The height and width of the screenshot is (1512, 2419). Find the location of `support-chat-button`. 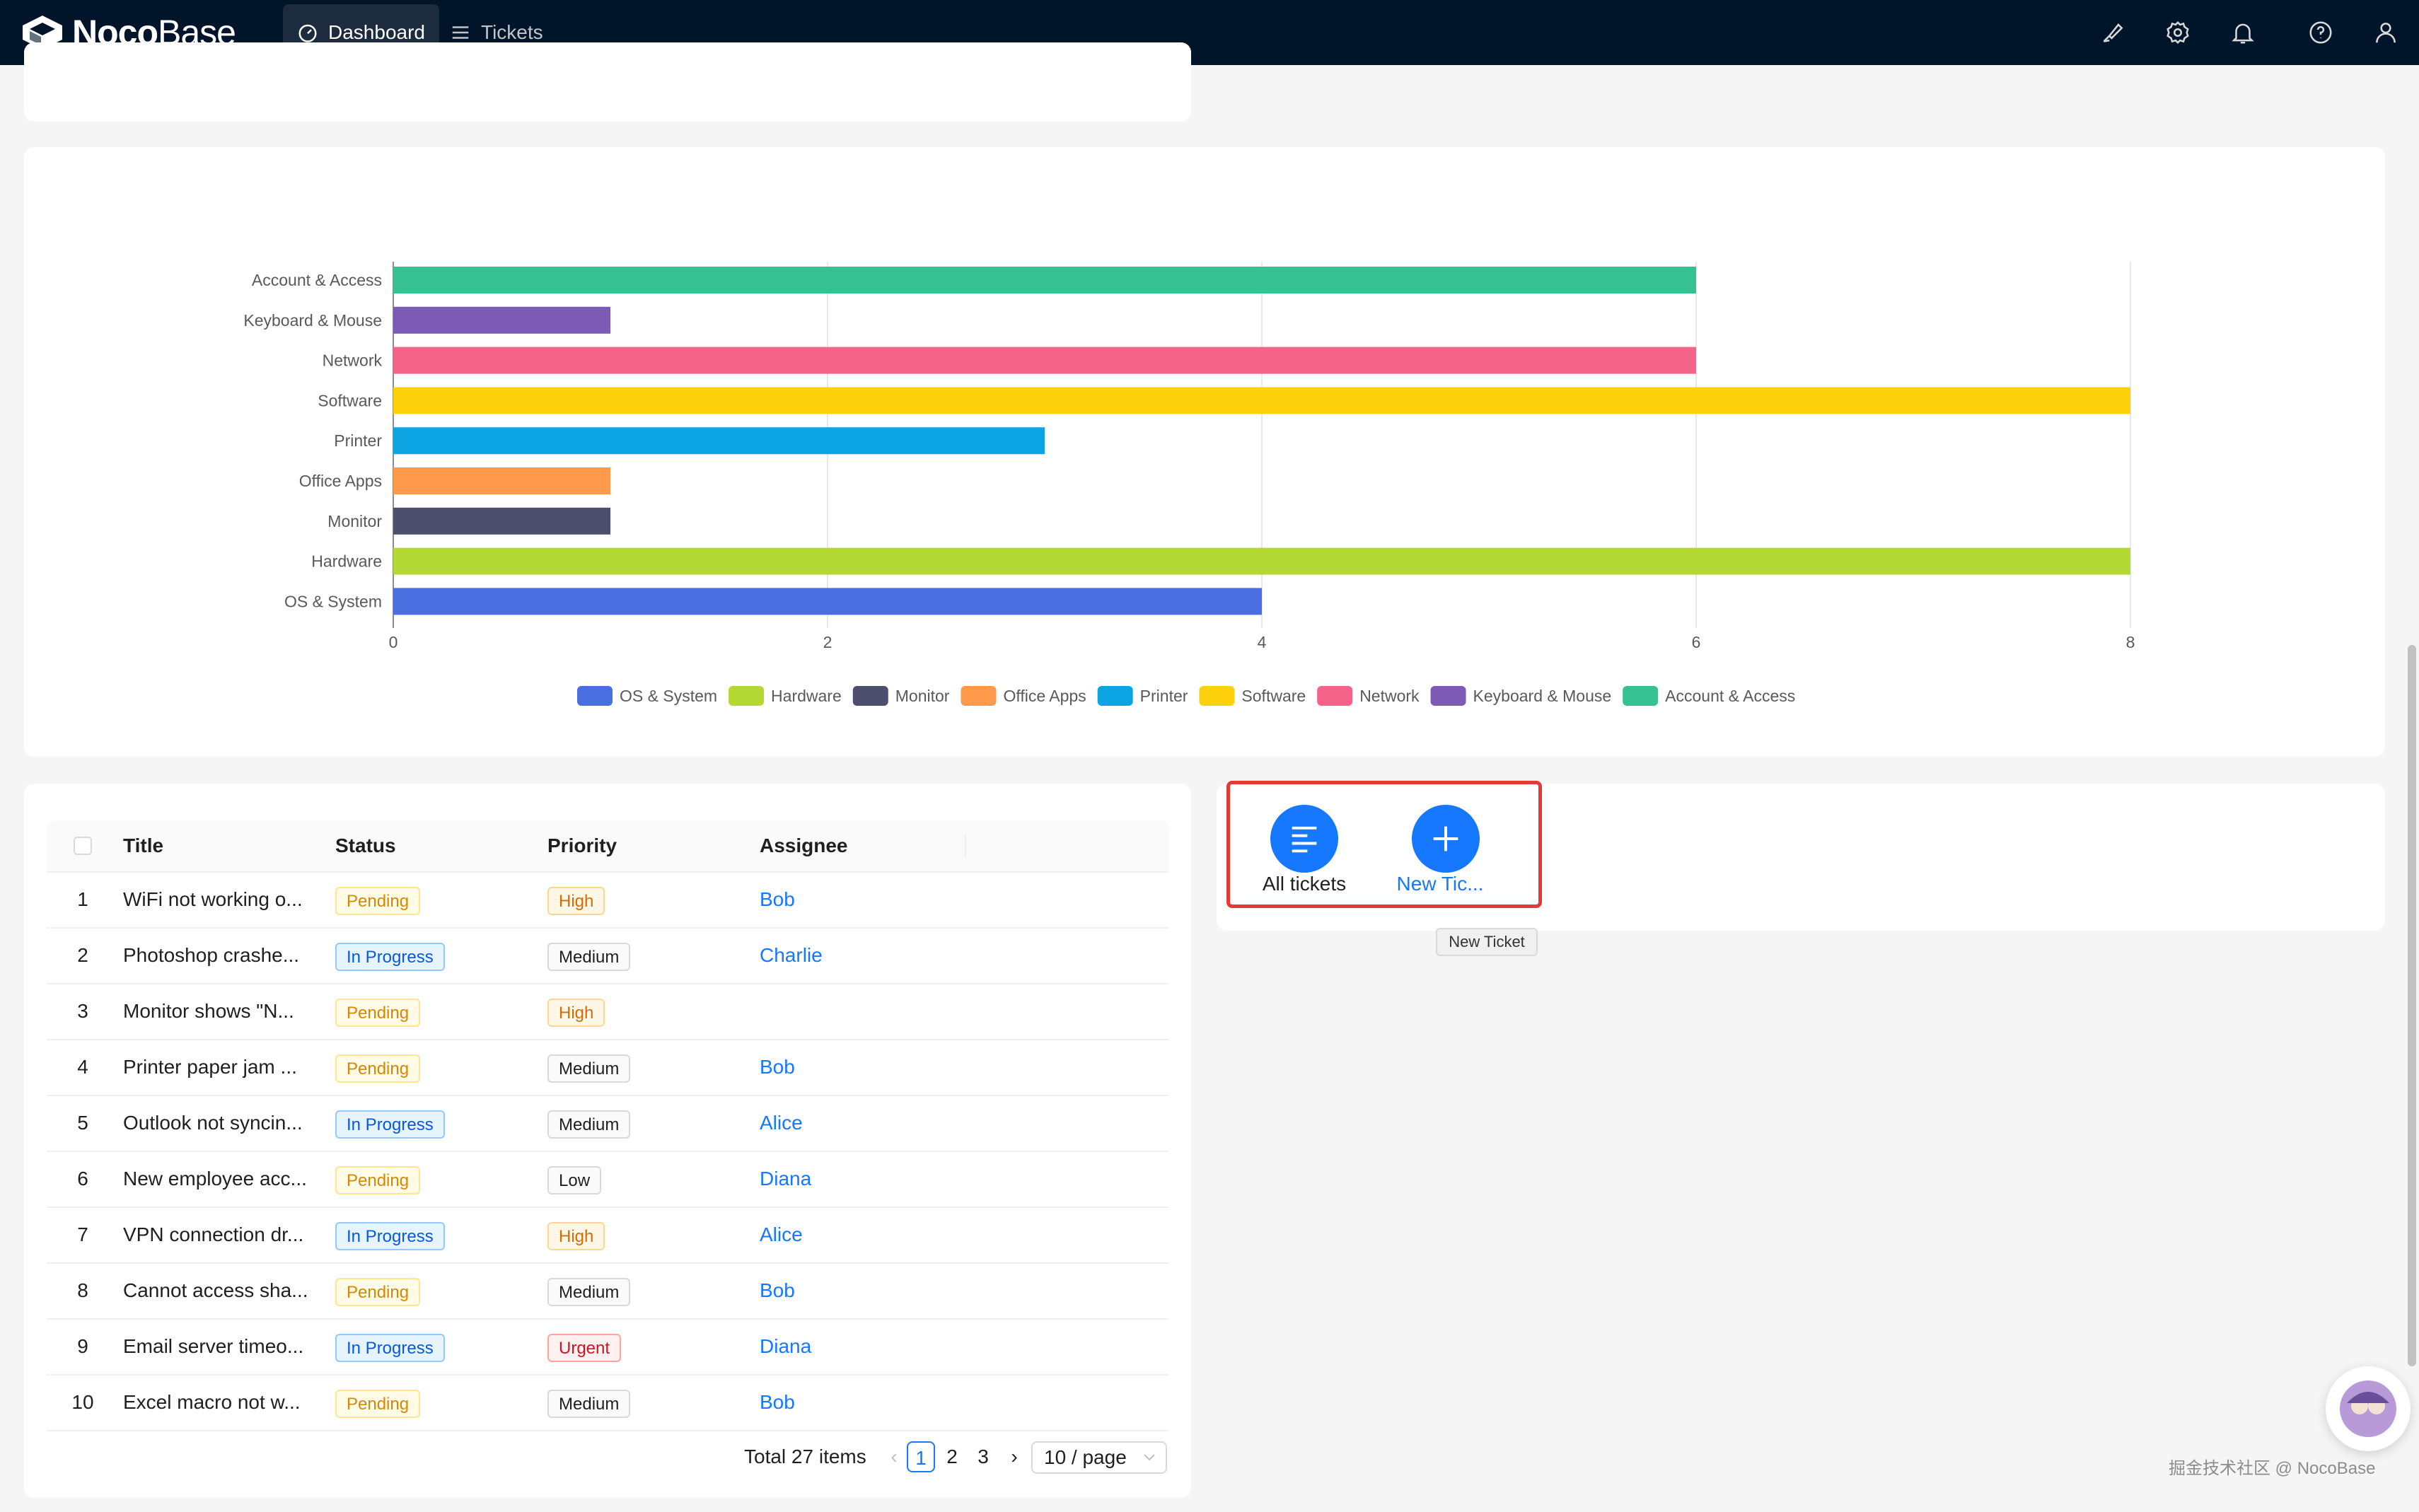

support-chat-button is located at coordinates (2368, 1408).